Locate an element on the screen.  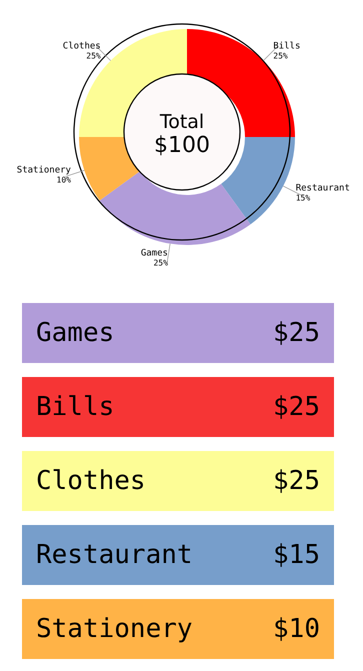
category-label: Stationery is located at coordinates (114, 629).